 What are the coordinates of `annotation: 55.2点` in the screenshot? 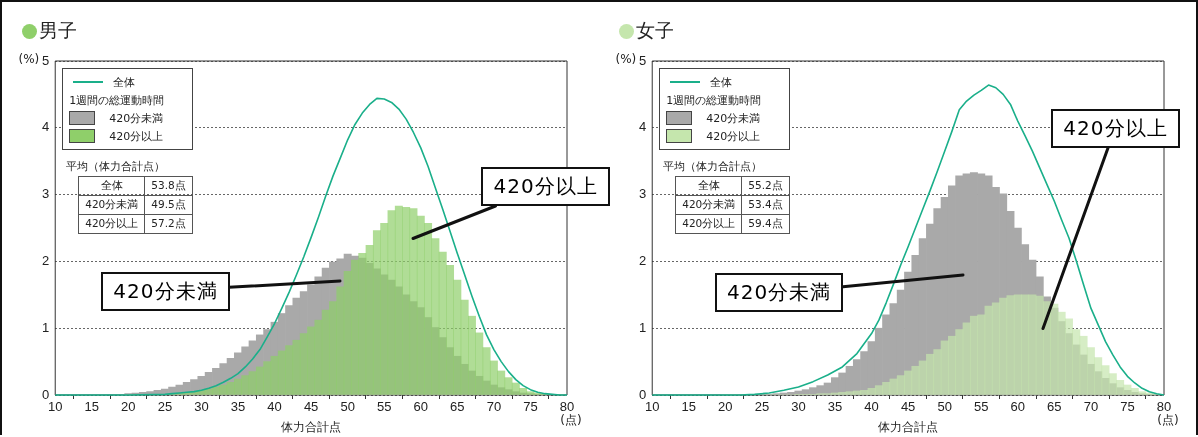 It's located at (765, 186).